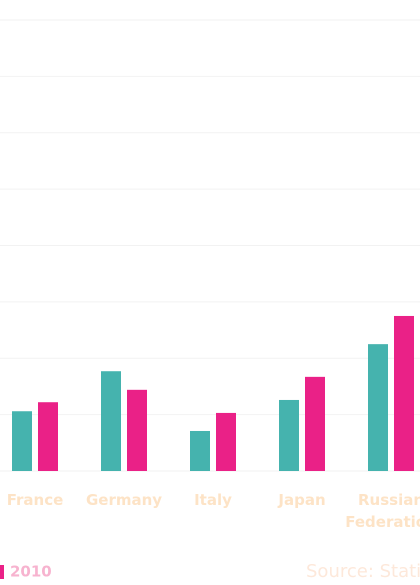 Image resolution: width=420 pixels, height=585 pixels. I want to click on x-tick-label: Italy, so click(213, 500).